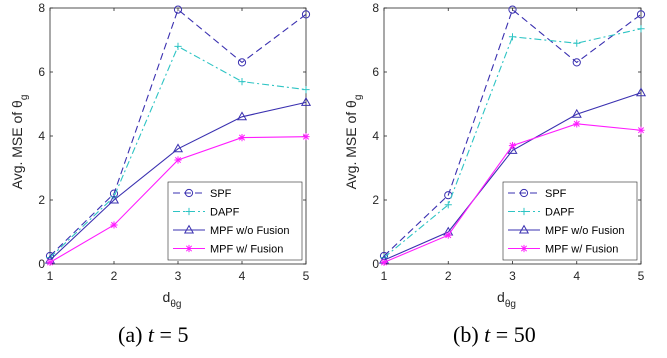 This screenshot has width=667, height=358. What do you see at coordinates (153, 334) in the screenshot?
I see `caption-a: (a) t = 5` at bounding box center [153, 334].